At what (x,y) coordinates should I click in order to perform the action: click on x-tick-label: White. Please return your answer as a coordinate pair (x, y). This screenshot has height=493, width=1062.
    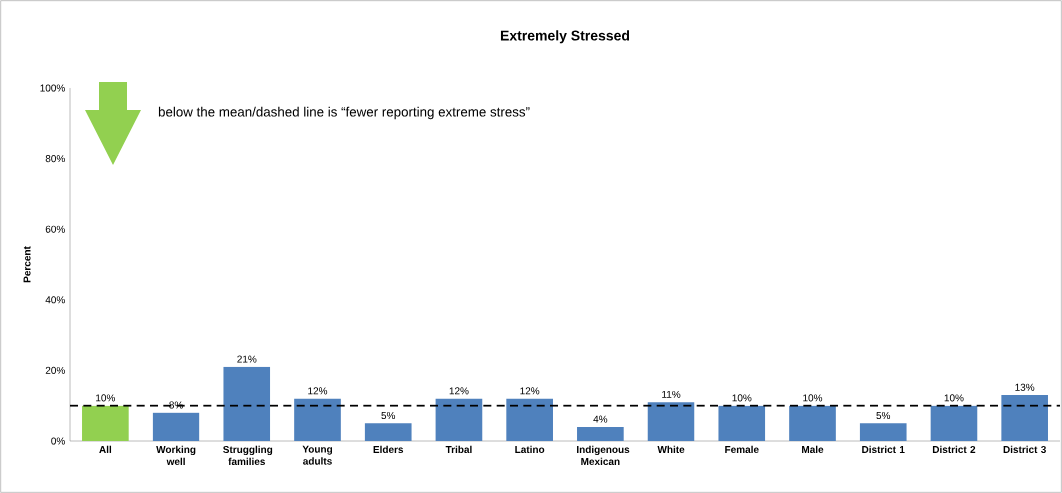
    Looking at the image, I should click on (671, 449).